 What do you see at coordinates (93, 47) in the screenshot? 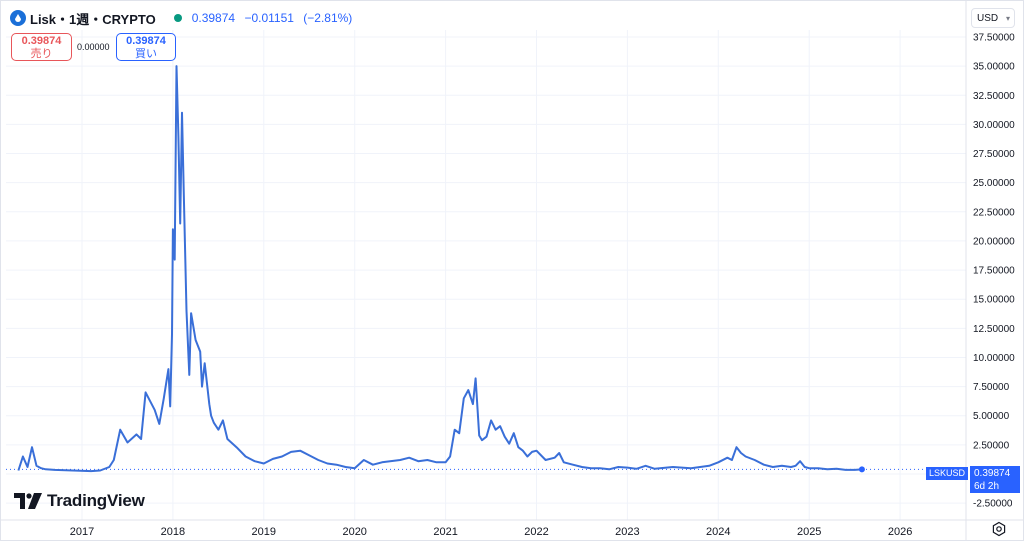
I see `spread-value: 0.00000` at bounding box center [93, 47].